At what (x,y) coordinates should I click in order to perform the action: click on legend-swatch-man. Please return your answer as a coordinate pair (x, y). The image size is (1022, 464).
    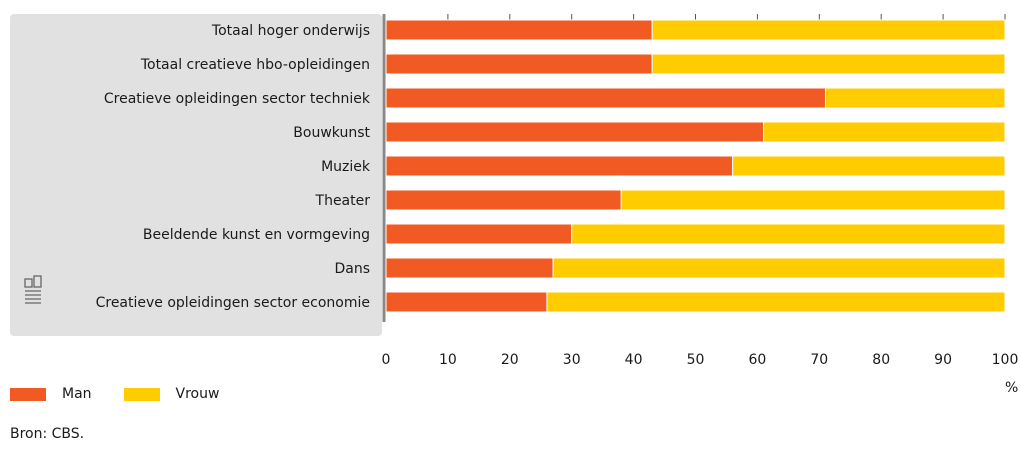
    Looking at the image, I should click on (28, 394).